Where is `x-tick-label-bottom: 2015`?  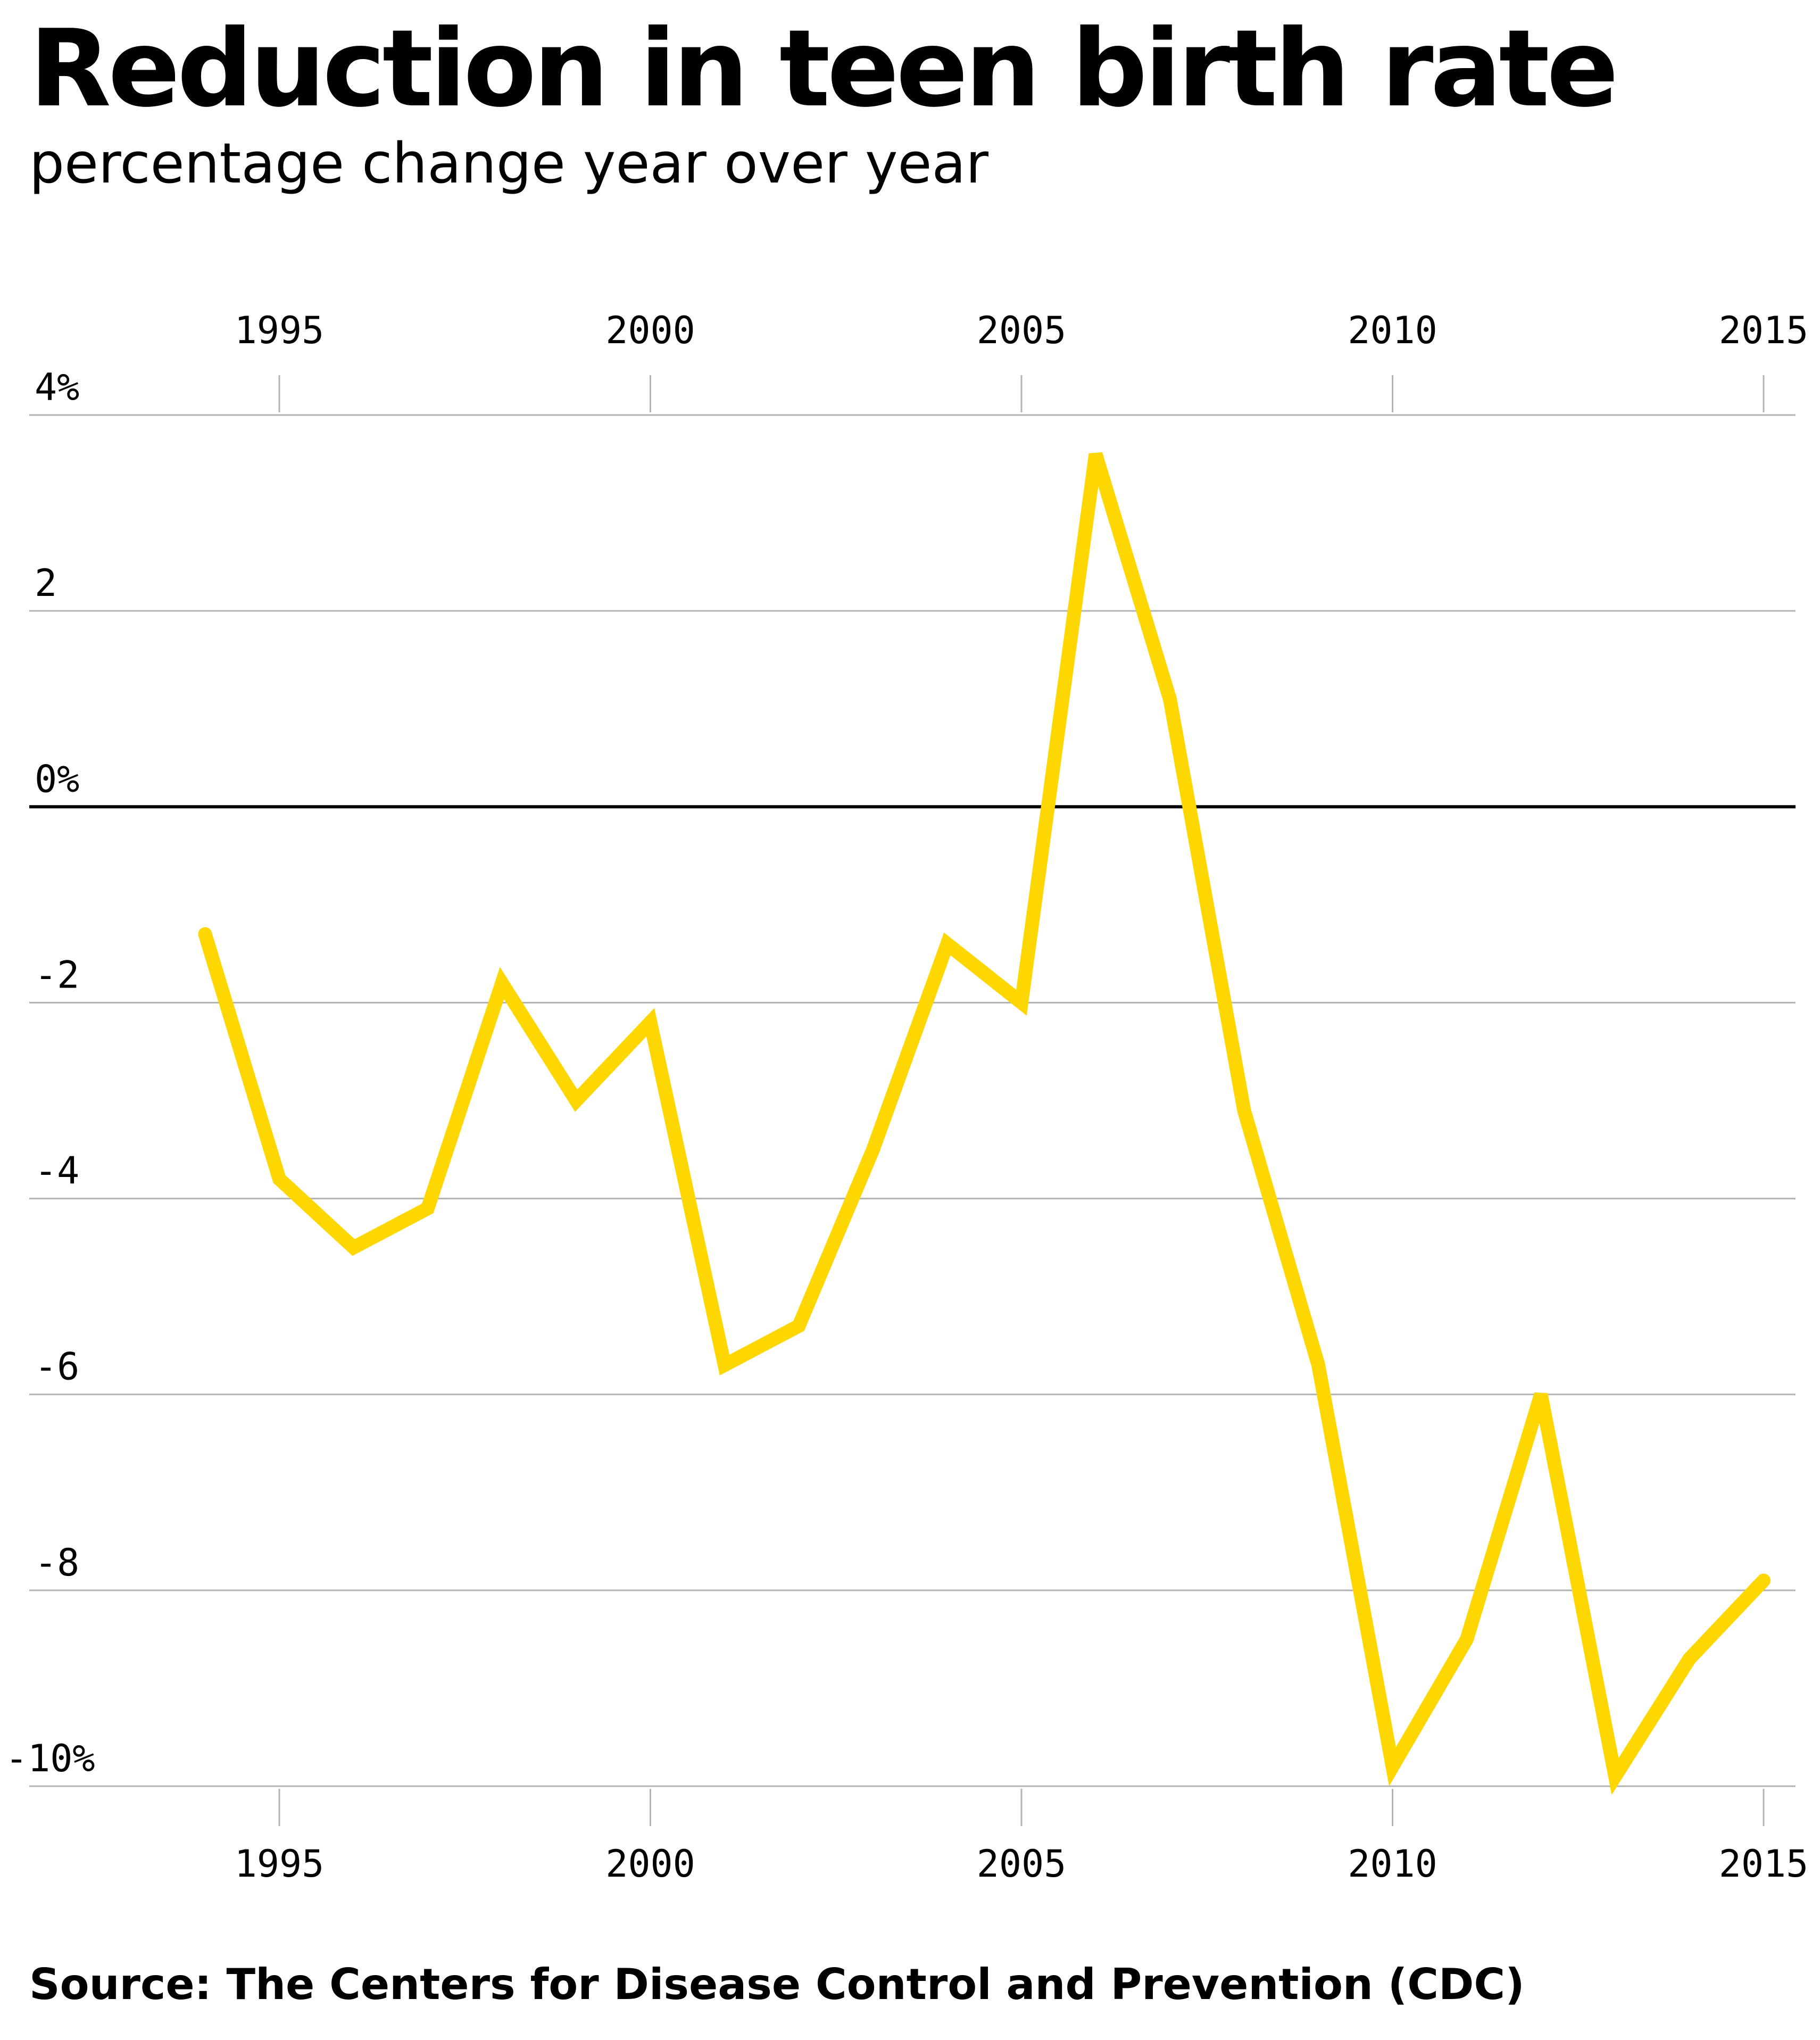
x-tick-label-bottom: 2015 is located at coordinates (1764, 1864).